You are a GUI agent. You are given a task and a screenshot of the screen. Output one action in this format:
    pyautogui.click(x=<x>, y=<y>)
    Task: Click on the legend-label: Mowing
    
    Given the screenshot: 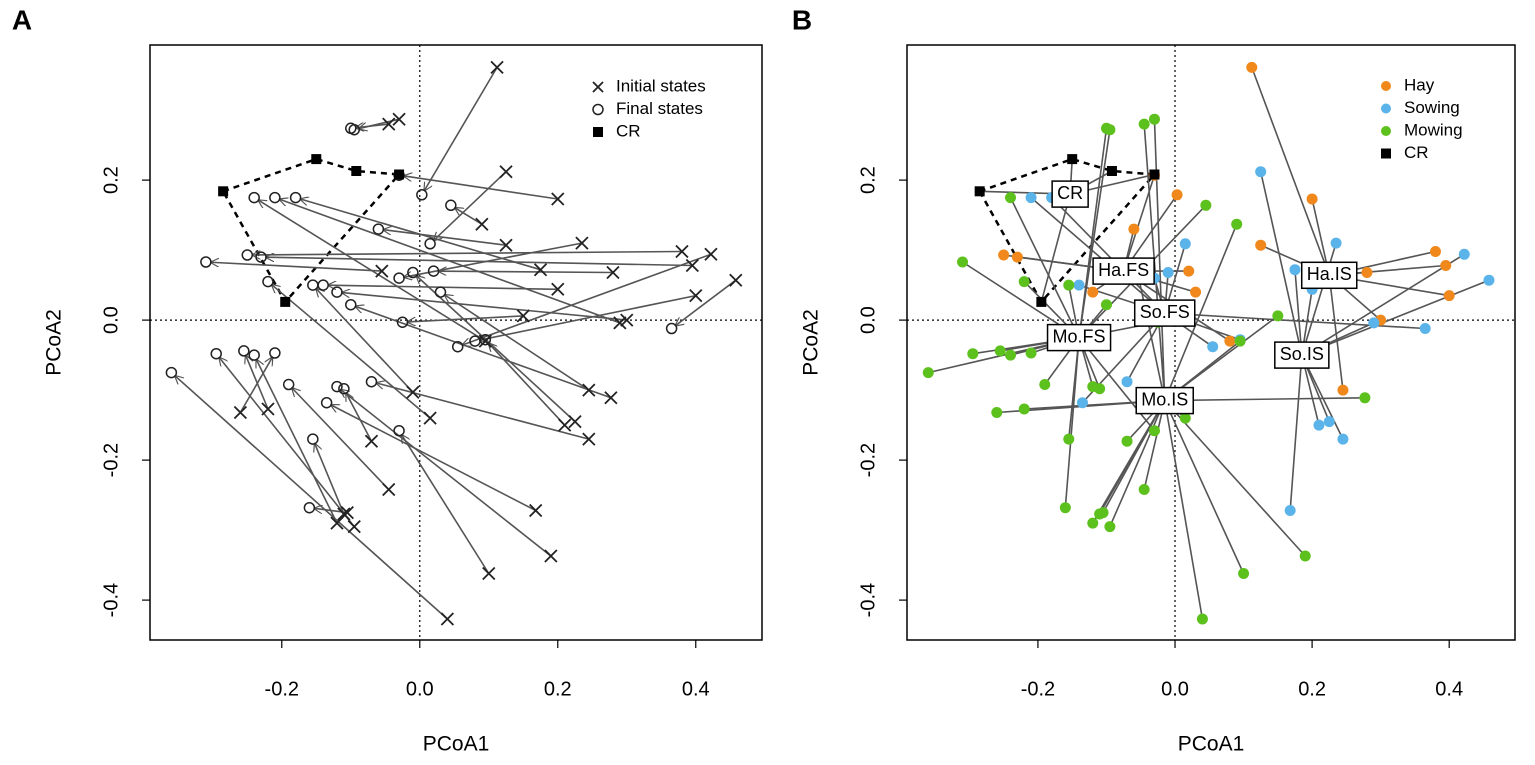 What is the action you would take?
    pyautogui.click(x=1433, y=129)
    